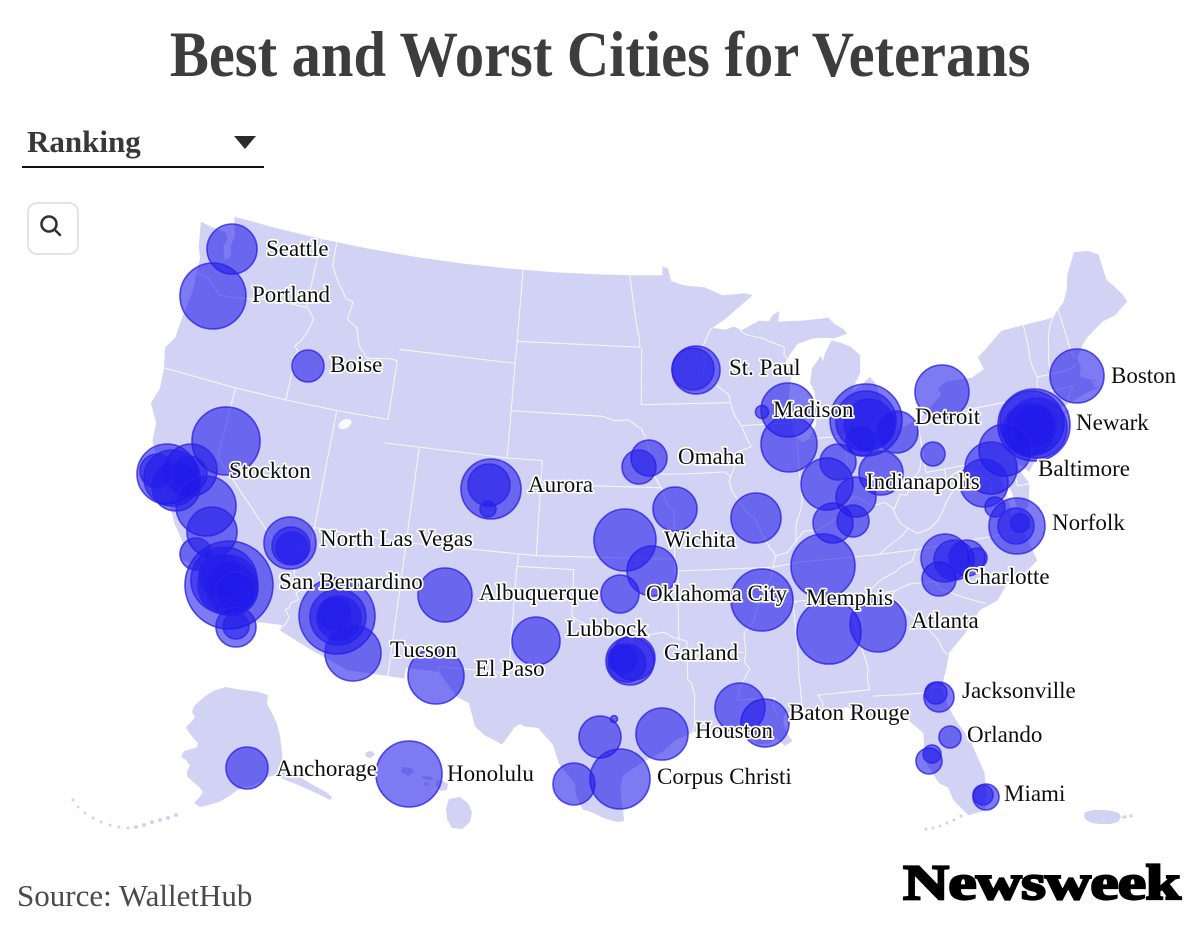 The height and width of the screenshot is (939, 1200). Describe the element at coordinates (490, 773) in the screenshot. I see `svg-text: Honolulu` at that location.